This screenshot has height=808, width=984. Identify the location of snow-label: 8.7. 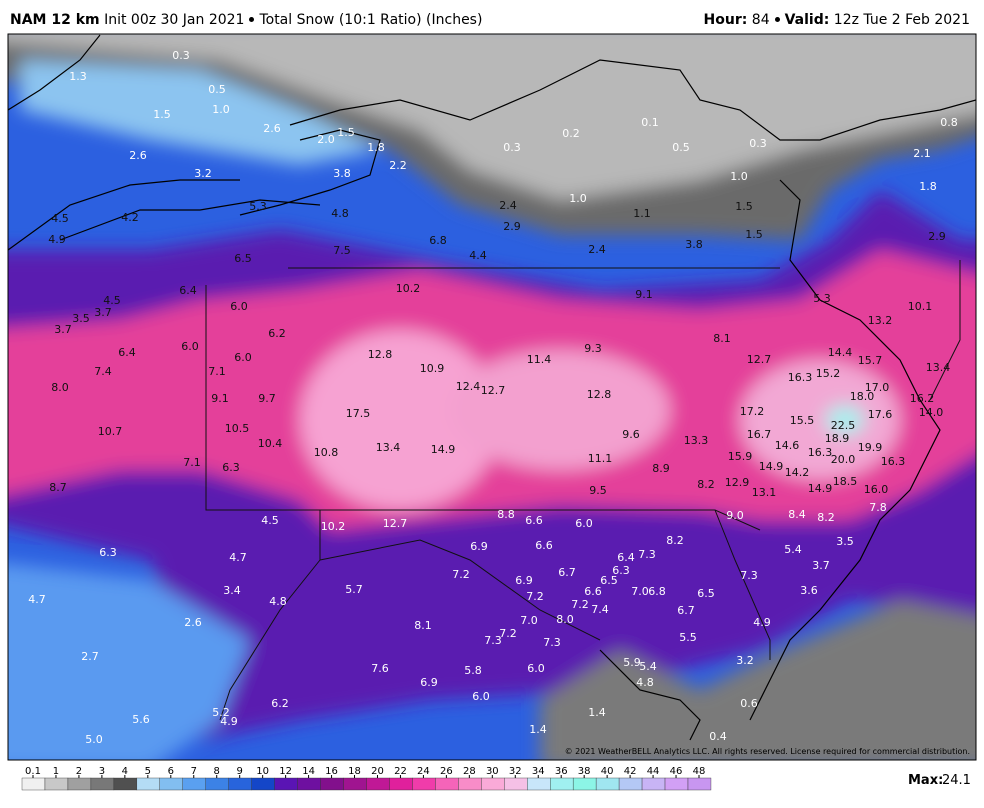
(58, 487).